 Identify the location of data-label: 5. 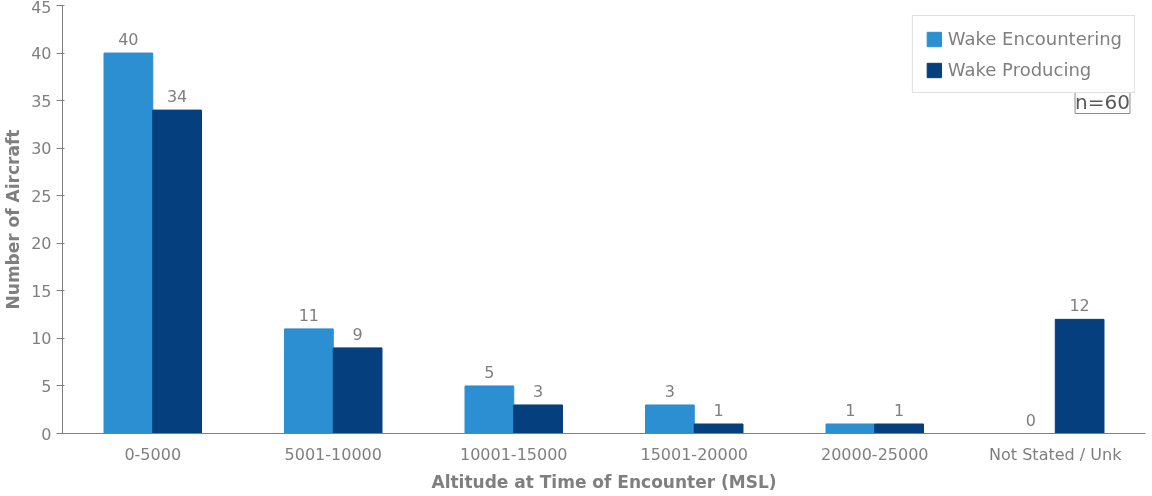
(489, 372).